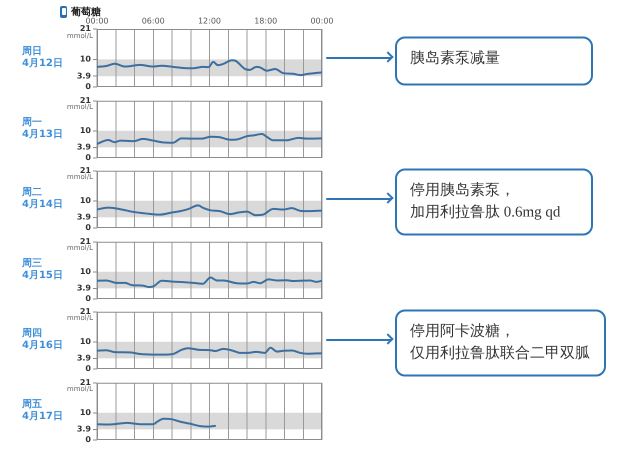  Describe the element at coordinates (42, 135) in the screenshot. I see `text: 4月13日` at that location.